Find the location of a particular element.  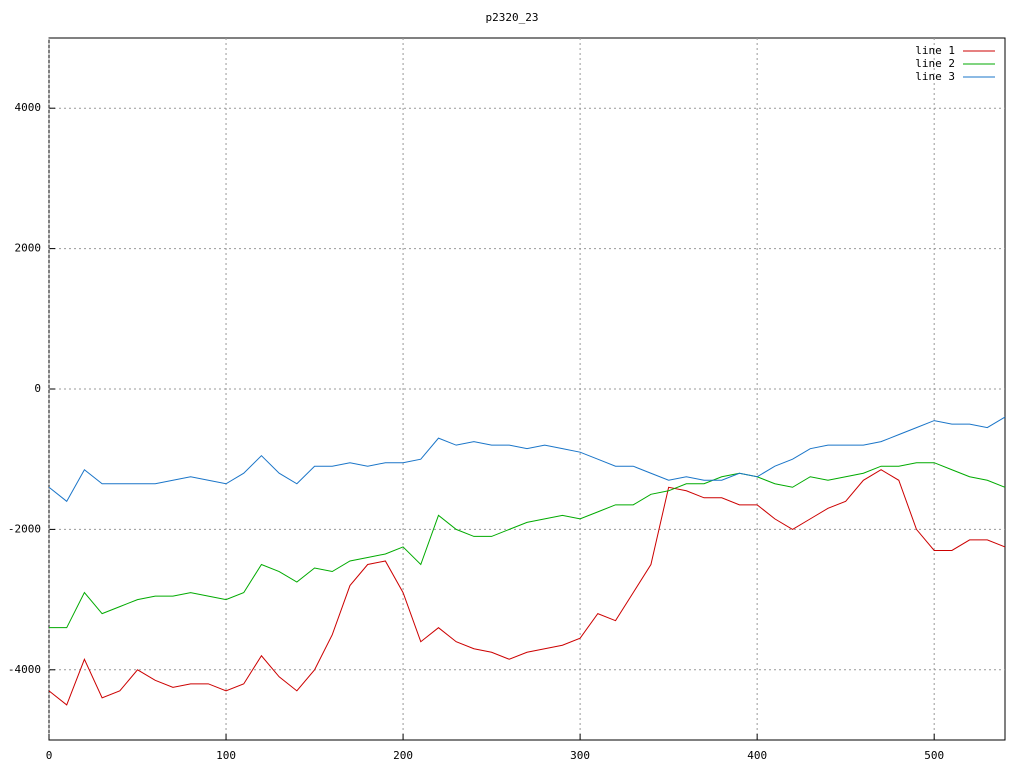

x-tick-label: 300 is located at coordinates (580, 755).